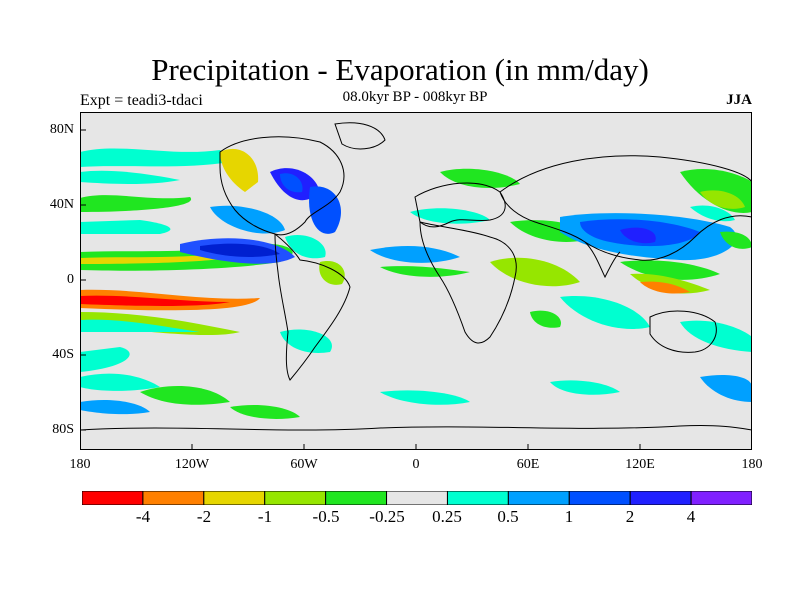  Describe the element at coordinates (416, 464) in the screenshot. I see `lon-label-0: 0` at that location.